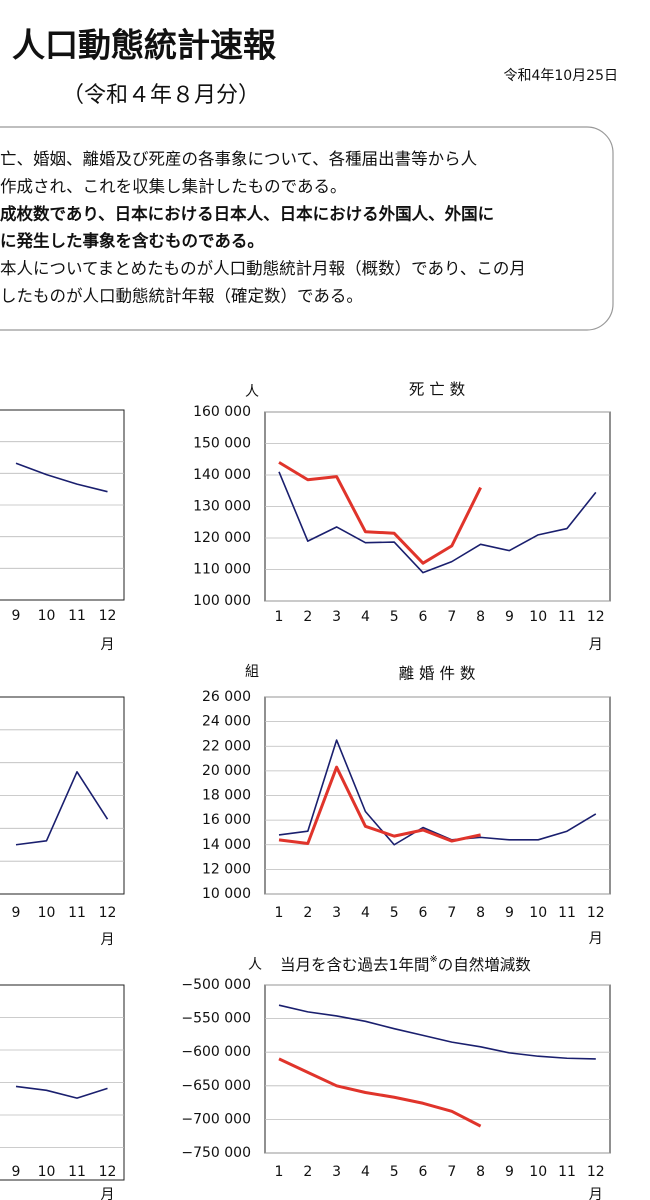 This screenshot has width=650, height=1200. Describe the element at coordinates (226, 771) in the screenshot. I see `y-tick-label: 20 000` at that location.